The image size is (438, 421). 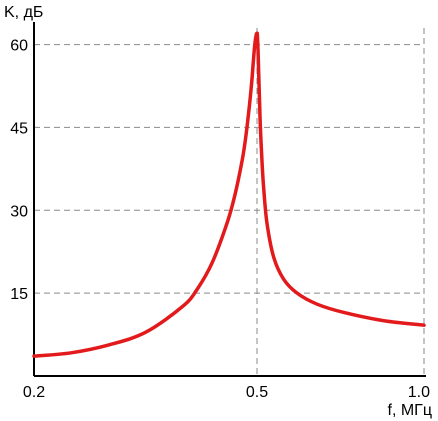 What do you see at coordinates (419, 392) in the screenshot?
I see `x-tick-label: 1.0` at bounding box center [419, 392].